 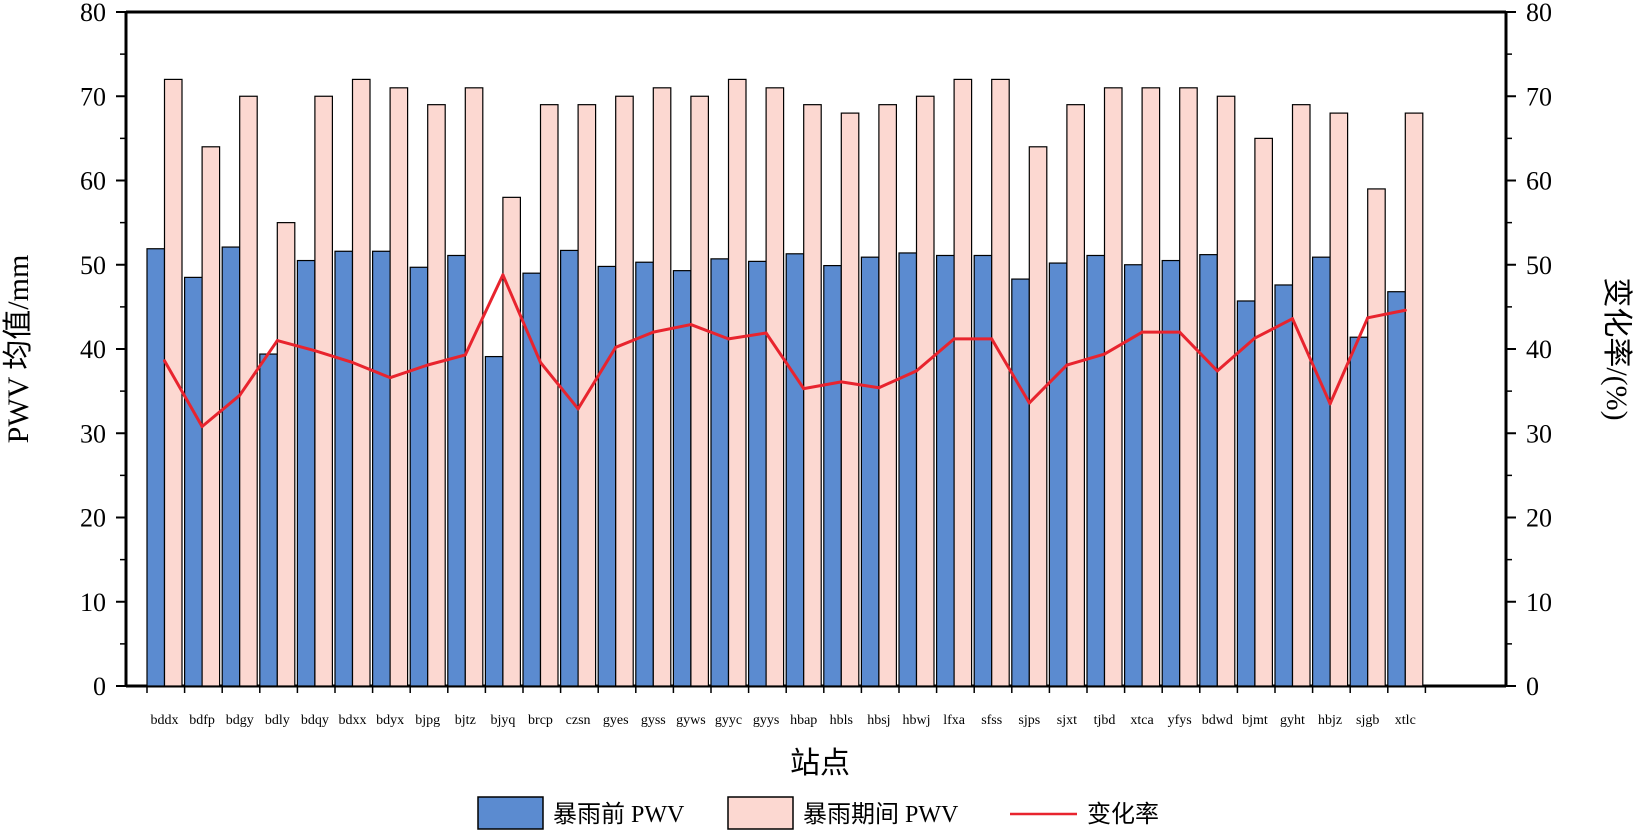 I want to click on x-tick-label: bjyq, so click(x=502, y=720).